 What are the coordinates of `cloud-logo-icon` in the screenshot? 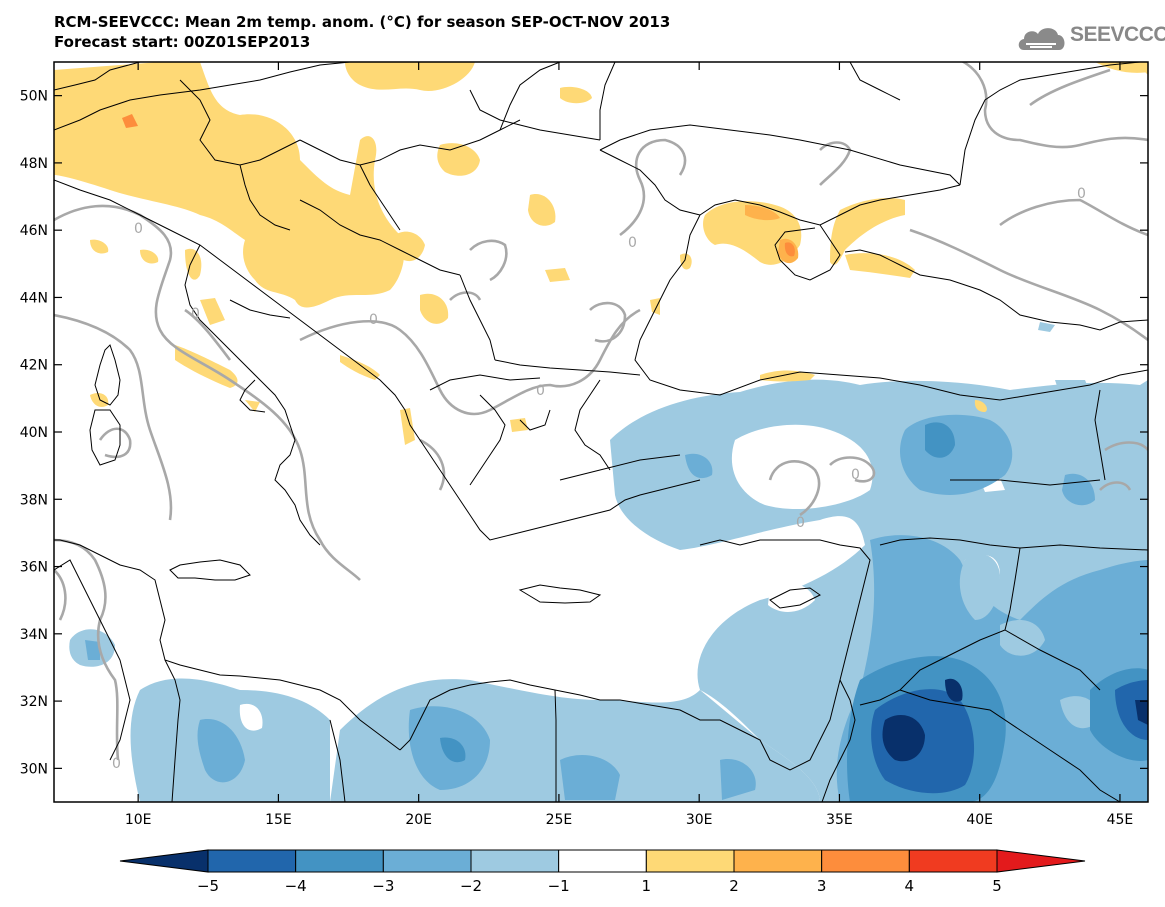 It's located at (1041, 39).